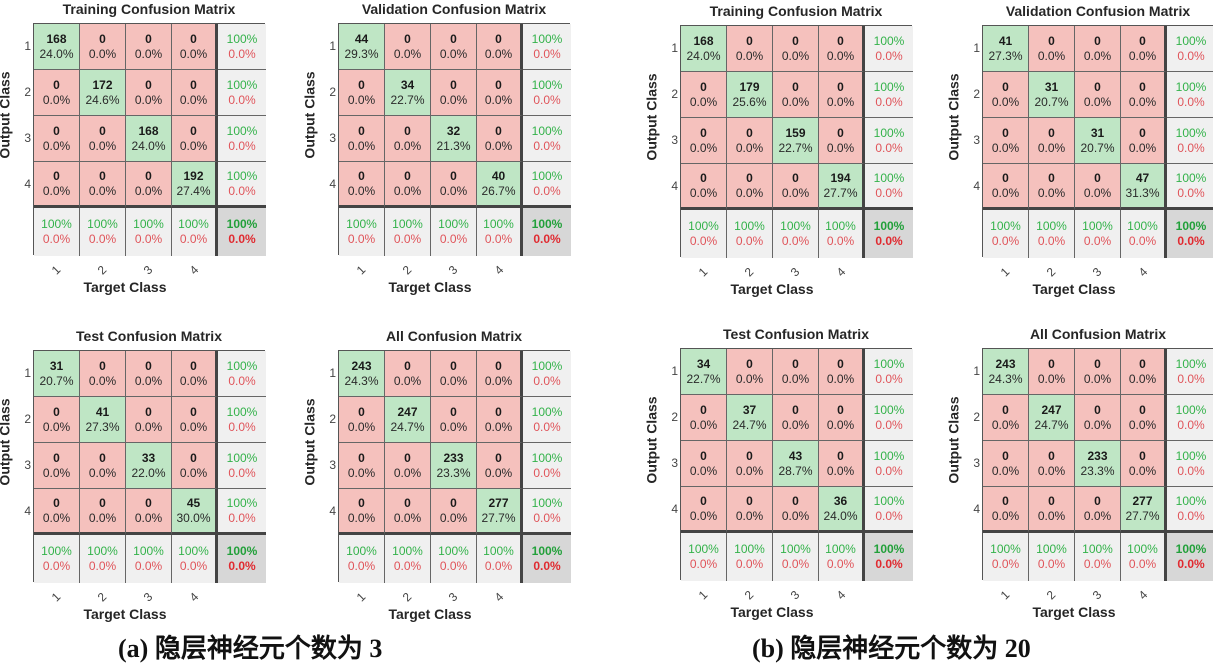 The image size is (1213, 667). Describe the element at coordinates (453, 472) in the screenshot. I see `cell-percent: 23.3%` at that location.